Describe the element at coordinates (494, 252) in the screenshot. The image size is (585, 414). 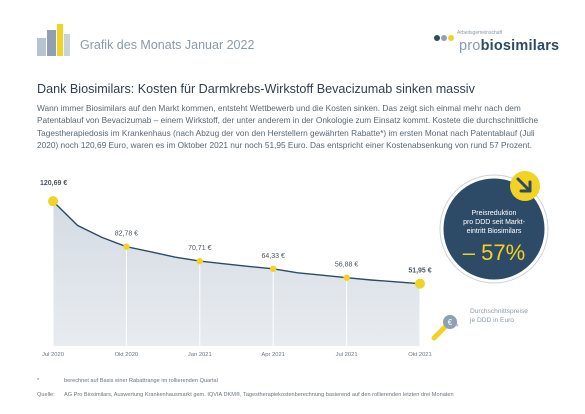
I see `badge-value: – 57%` at that location.